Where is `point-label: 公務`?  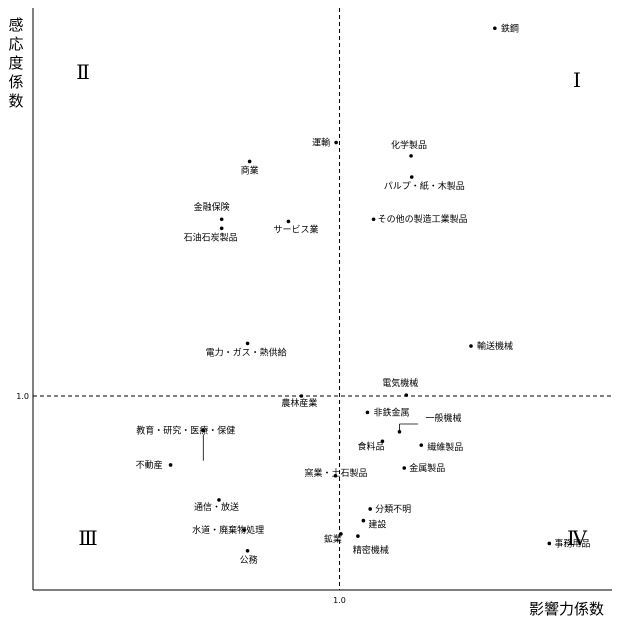
point-label: 公務 is located at coordinates (249, 560).